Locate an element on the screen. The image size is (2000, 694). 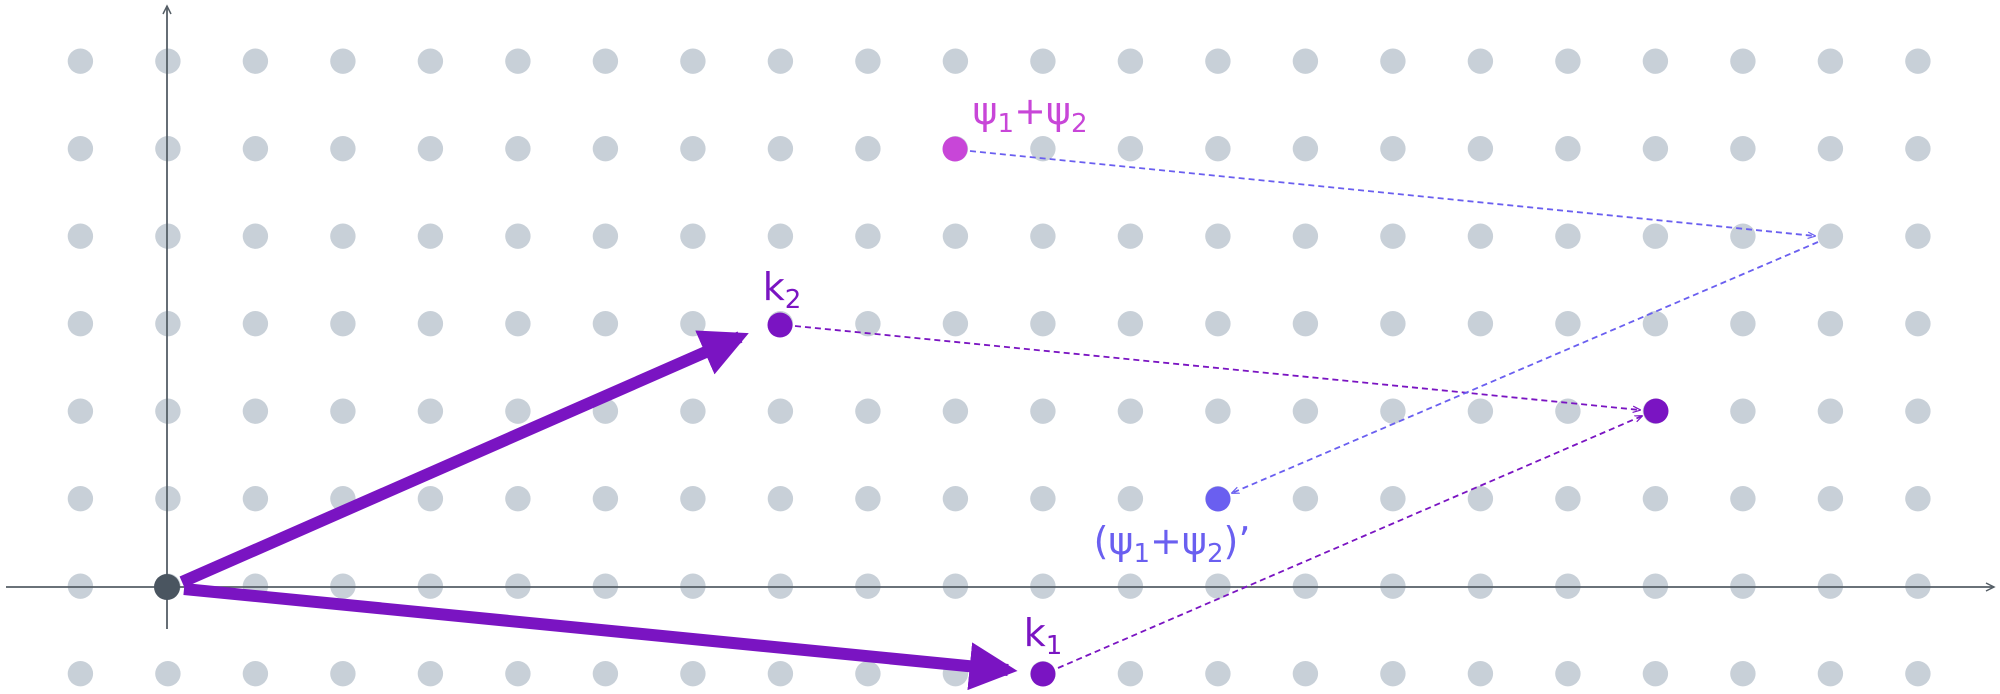
subscript: 1 is located at coordinates (1006, 124).